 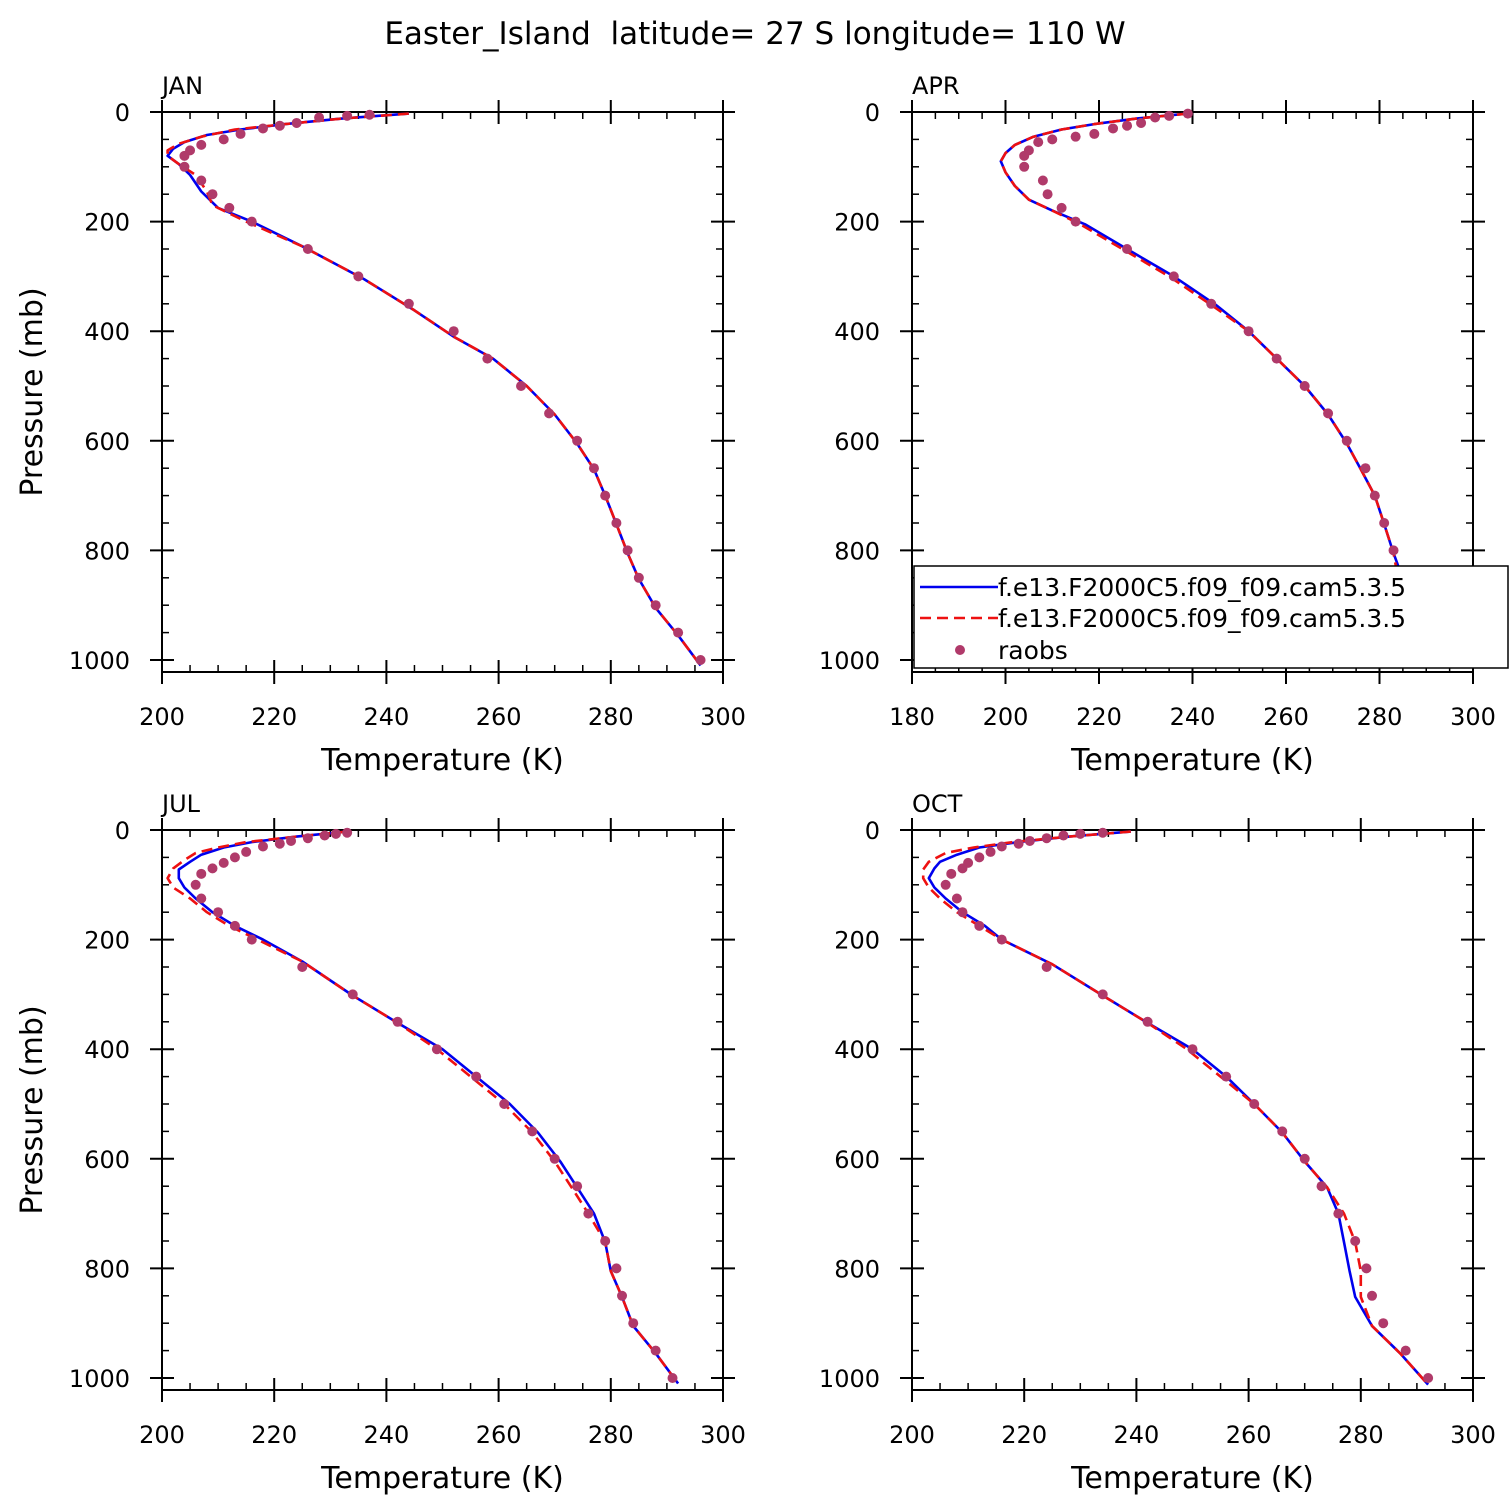 What do you see at coordinates (1192, 1110) in the screenshot?
I see `plot-frame` at bounding box center [1192, 1110].